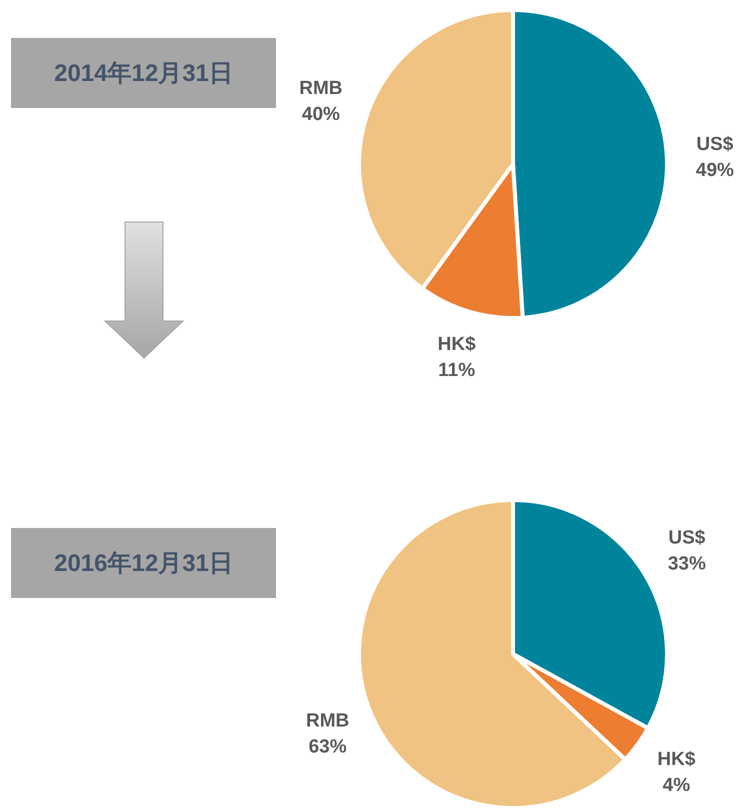  Describe the element at coordinates (327, 747) in the screenshot. I see `data-label: 63%` at that location.